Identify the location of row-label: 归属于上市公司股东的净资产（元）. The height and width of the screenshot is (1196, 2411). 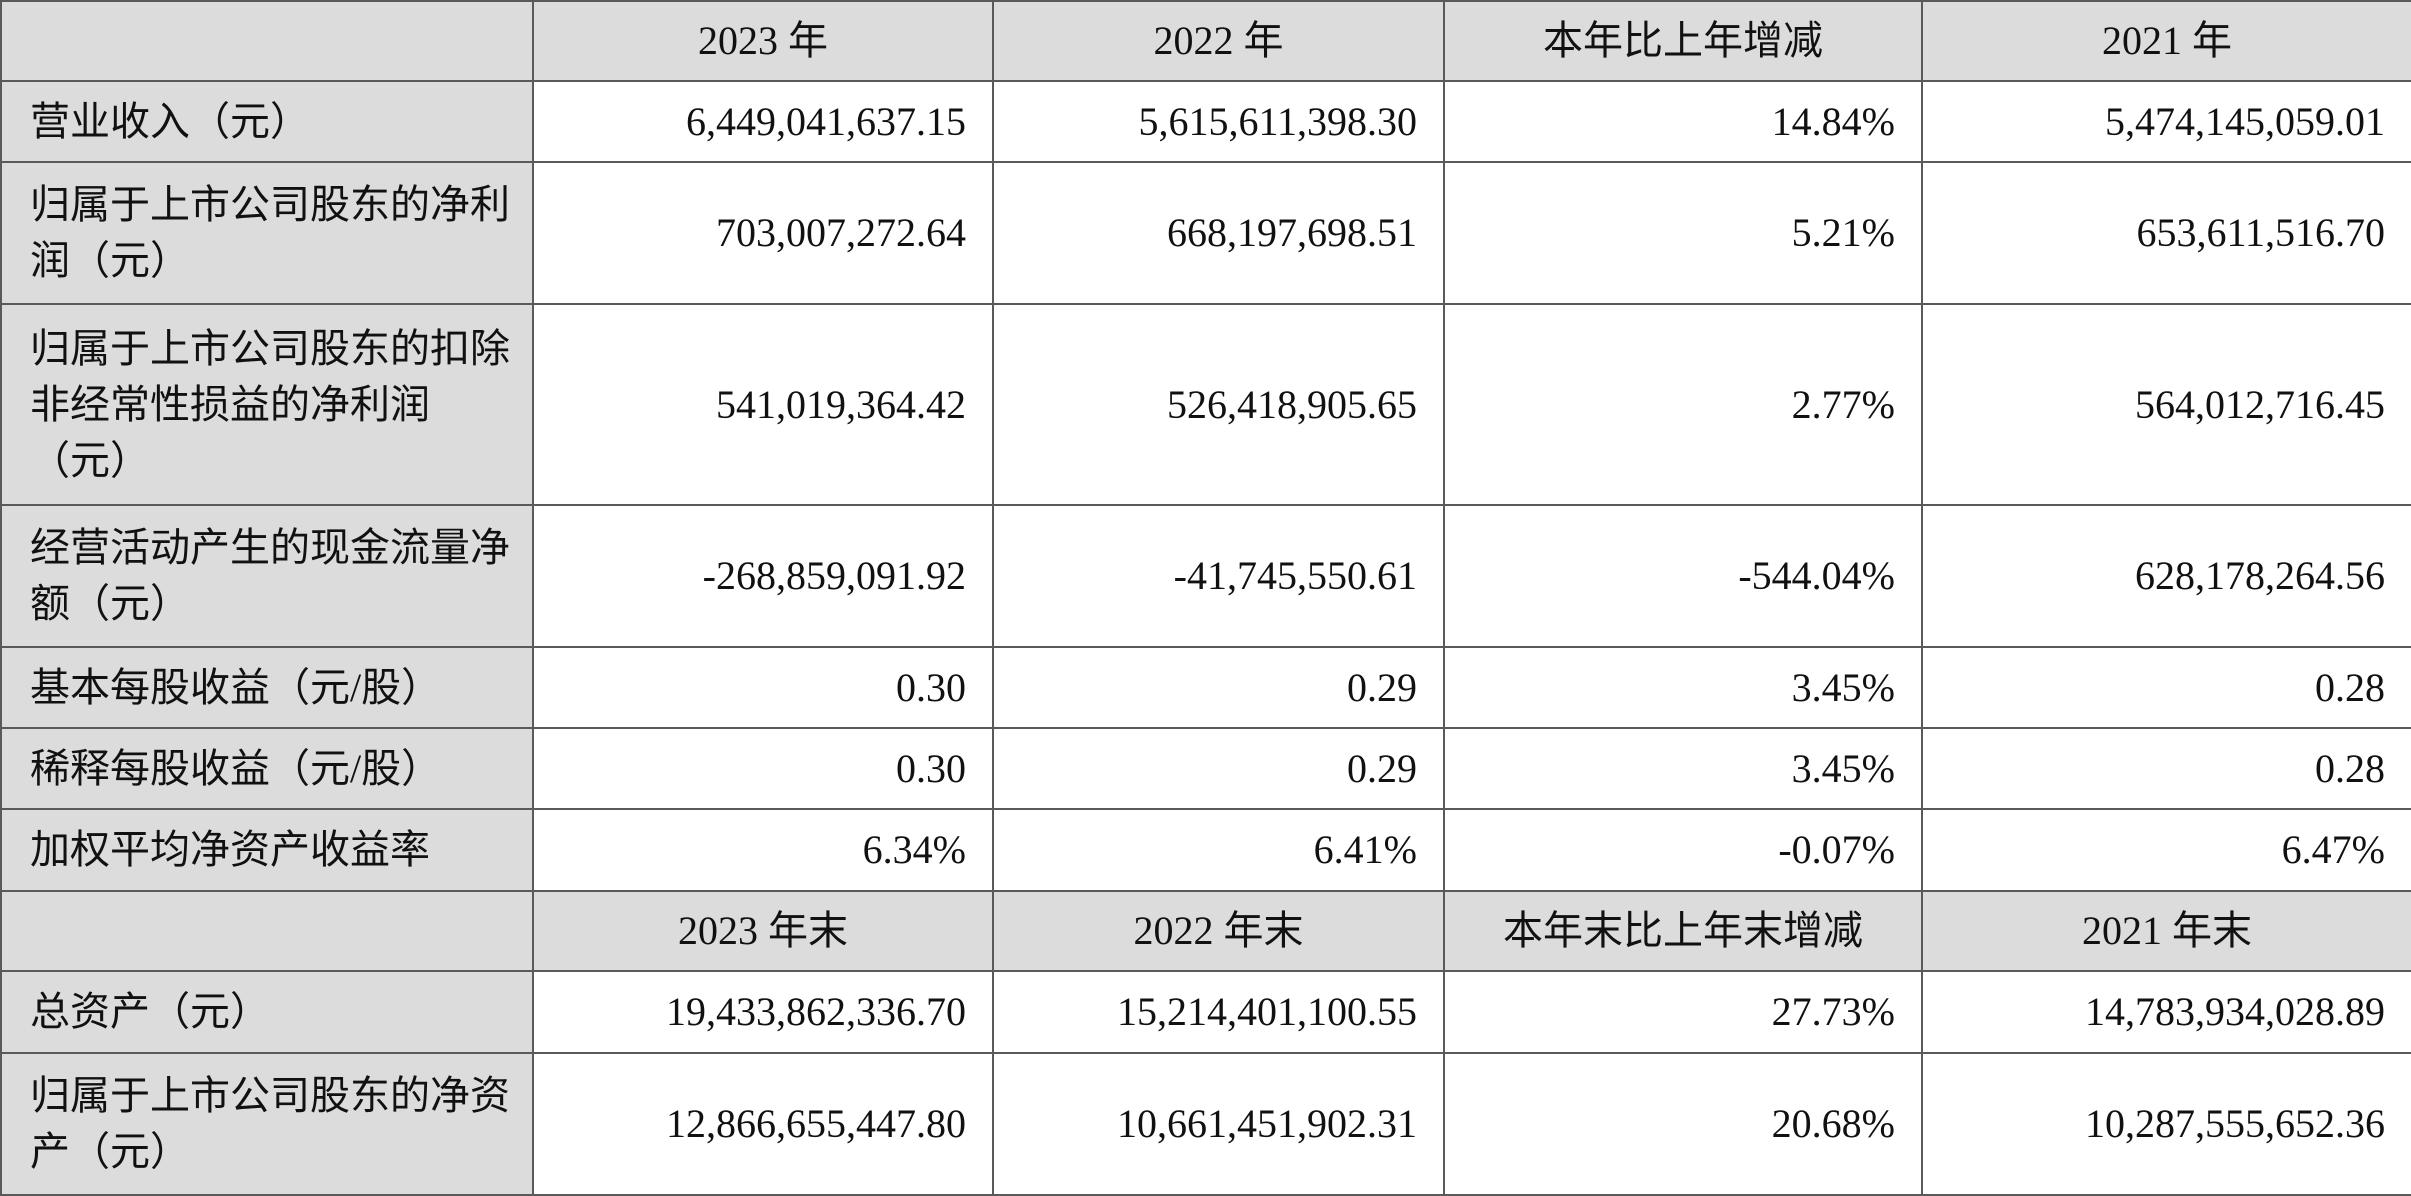
(267, 1124).